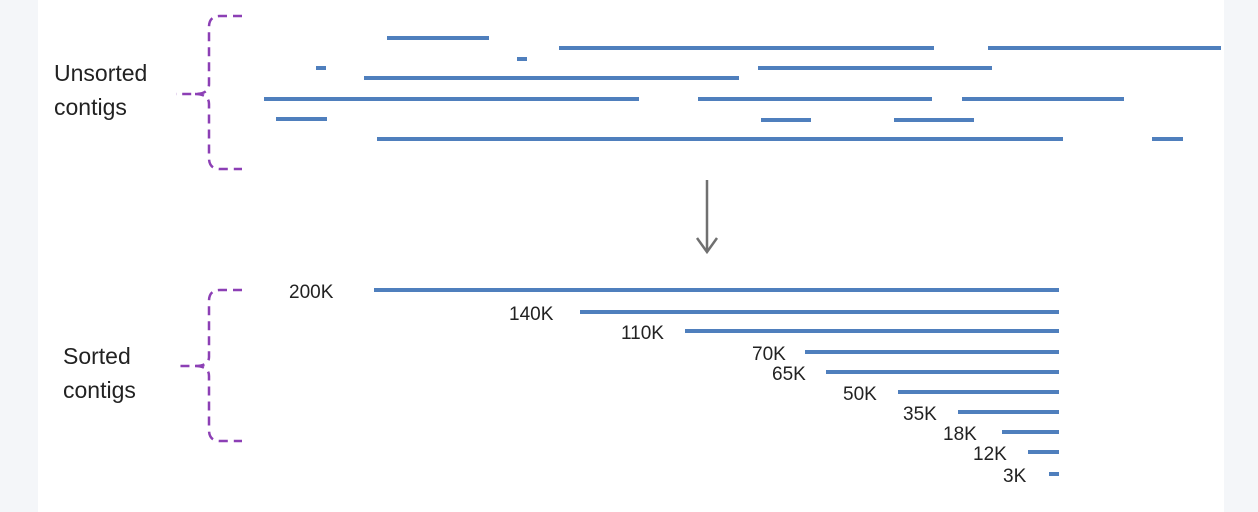 The height and width of the screenshot is (512, 1258). Describe the element at coordinates (101, 90) in the screenshot. I see `unsorted-contigs-label: Unsorted contigs` at that location.